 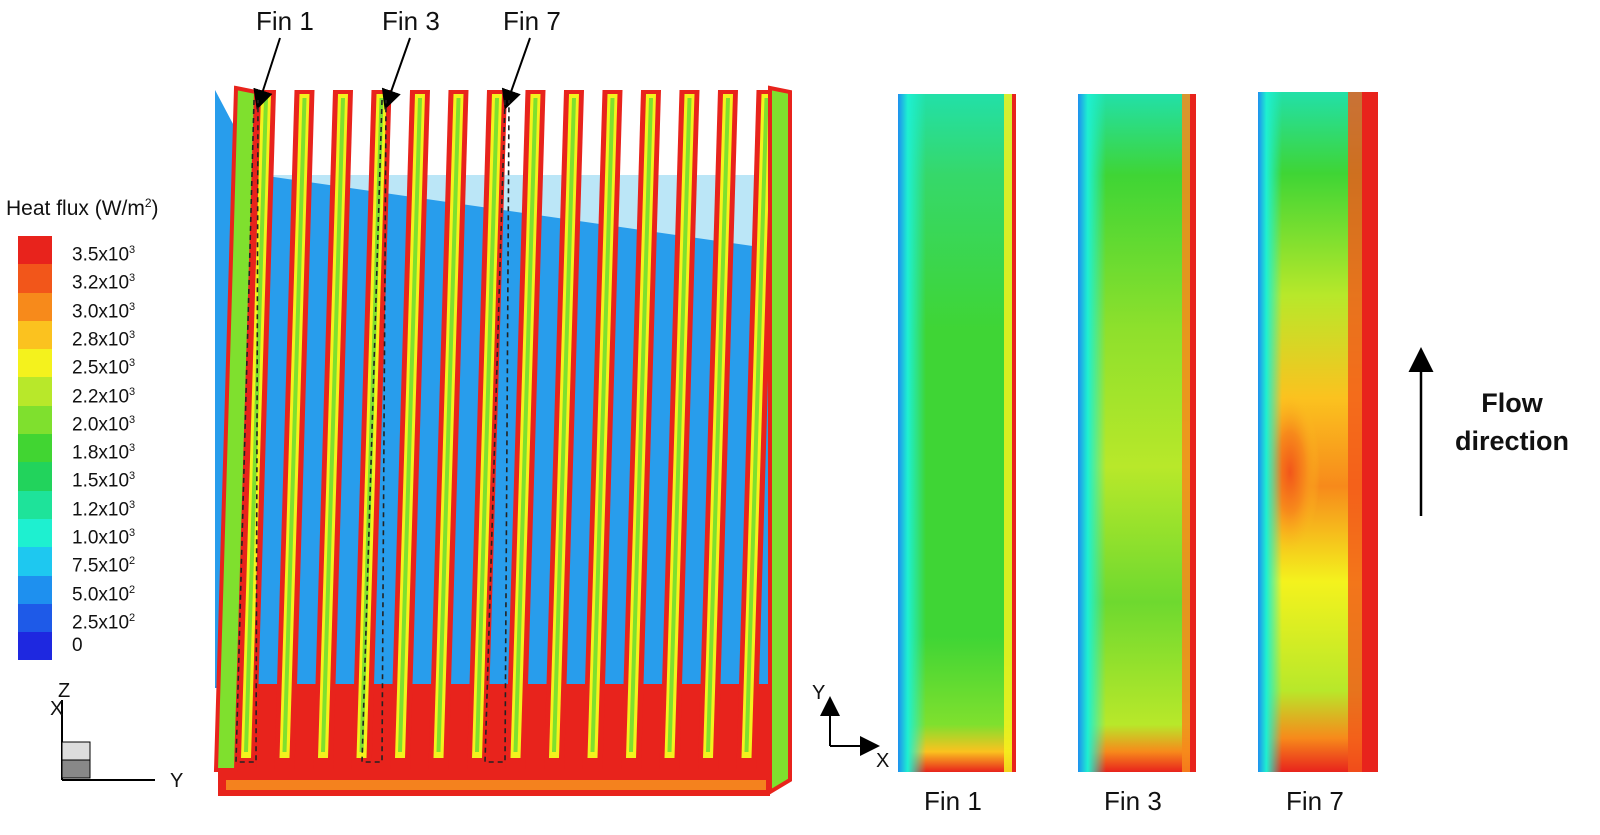 I want to click on left-axis-z-label: Z, so click(x=64, y=691).